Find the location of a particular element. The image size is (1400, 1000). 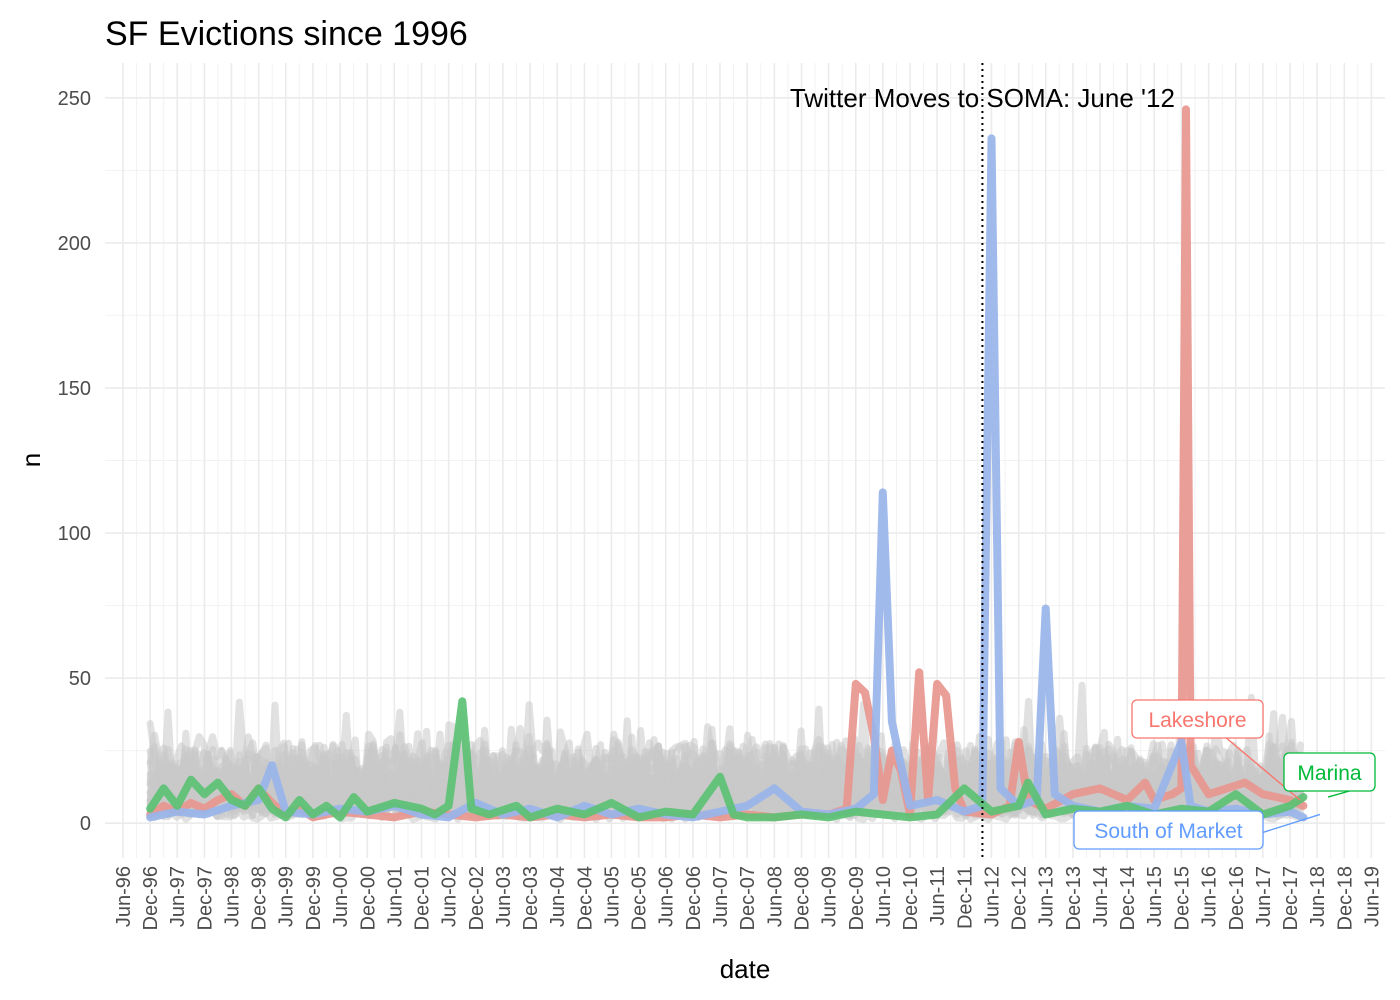

x-tick-label: Jun-07 is located at coordinates (721, 896).